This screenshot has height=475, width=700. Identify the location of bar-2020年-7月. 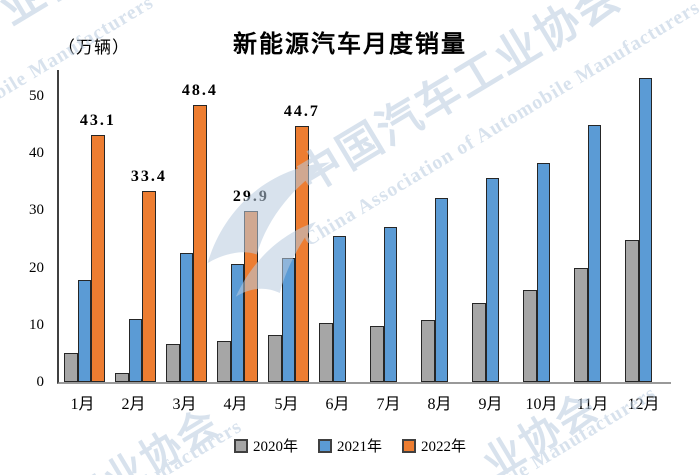
(377, 354).